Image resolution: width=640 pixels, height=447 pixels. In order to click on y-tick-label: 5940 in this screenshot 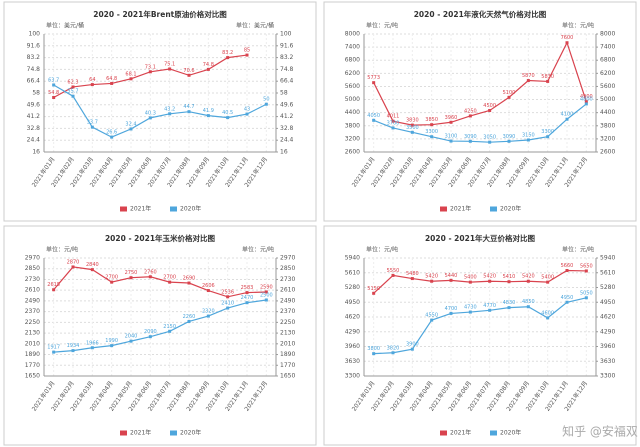, I will do `click(352, 258)`.